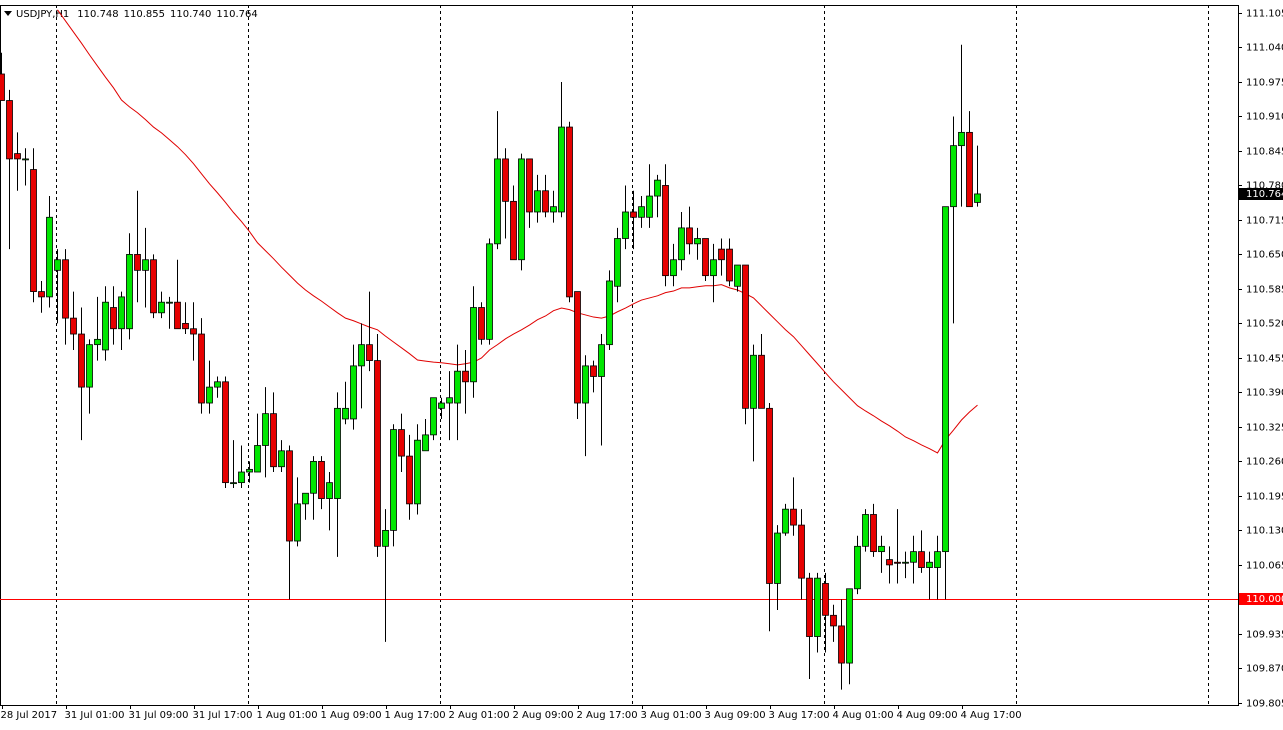  I want to click on y-tick-label: 110.195, so click(1264, 497).